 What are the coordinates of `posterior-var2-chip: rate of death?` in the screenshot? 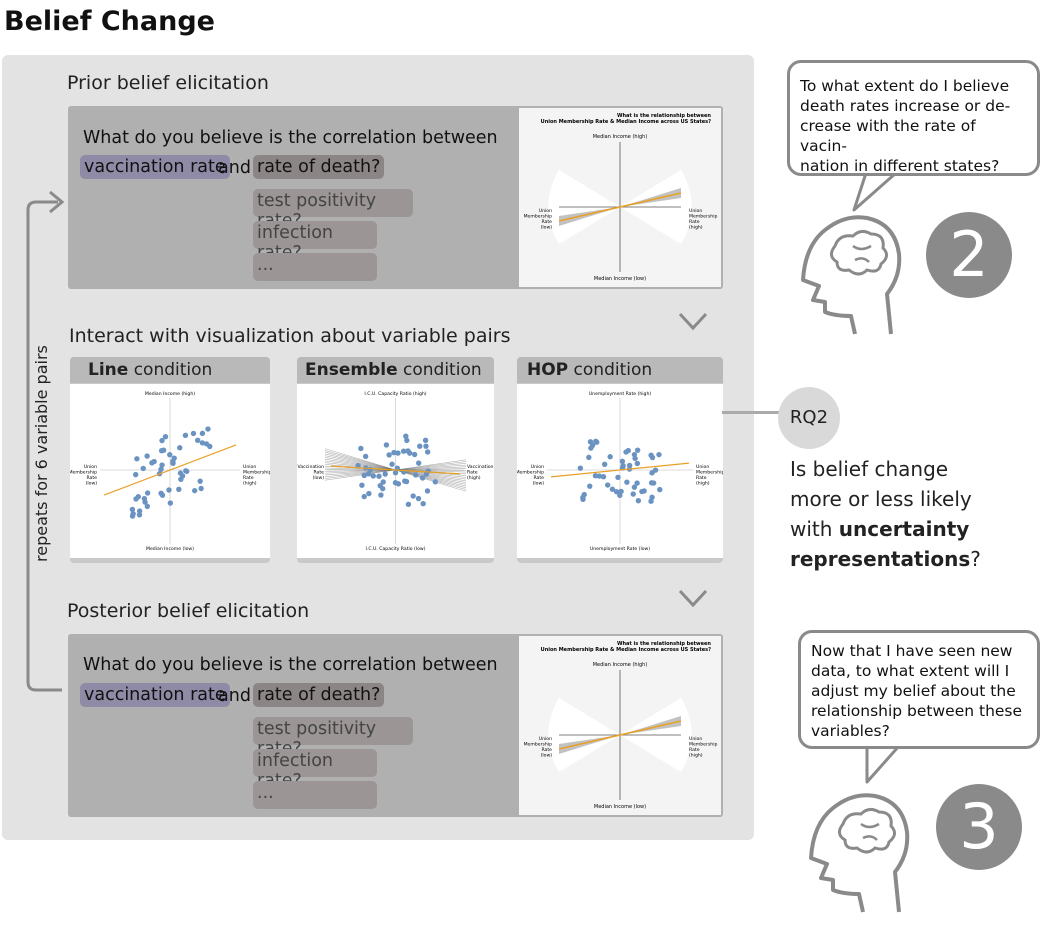 It's located at (319, 695).